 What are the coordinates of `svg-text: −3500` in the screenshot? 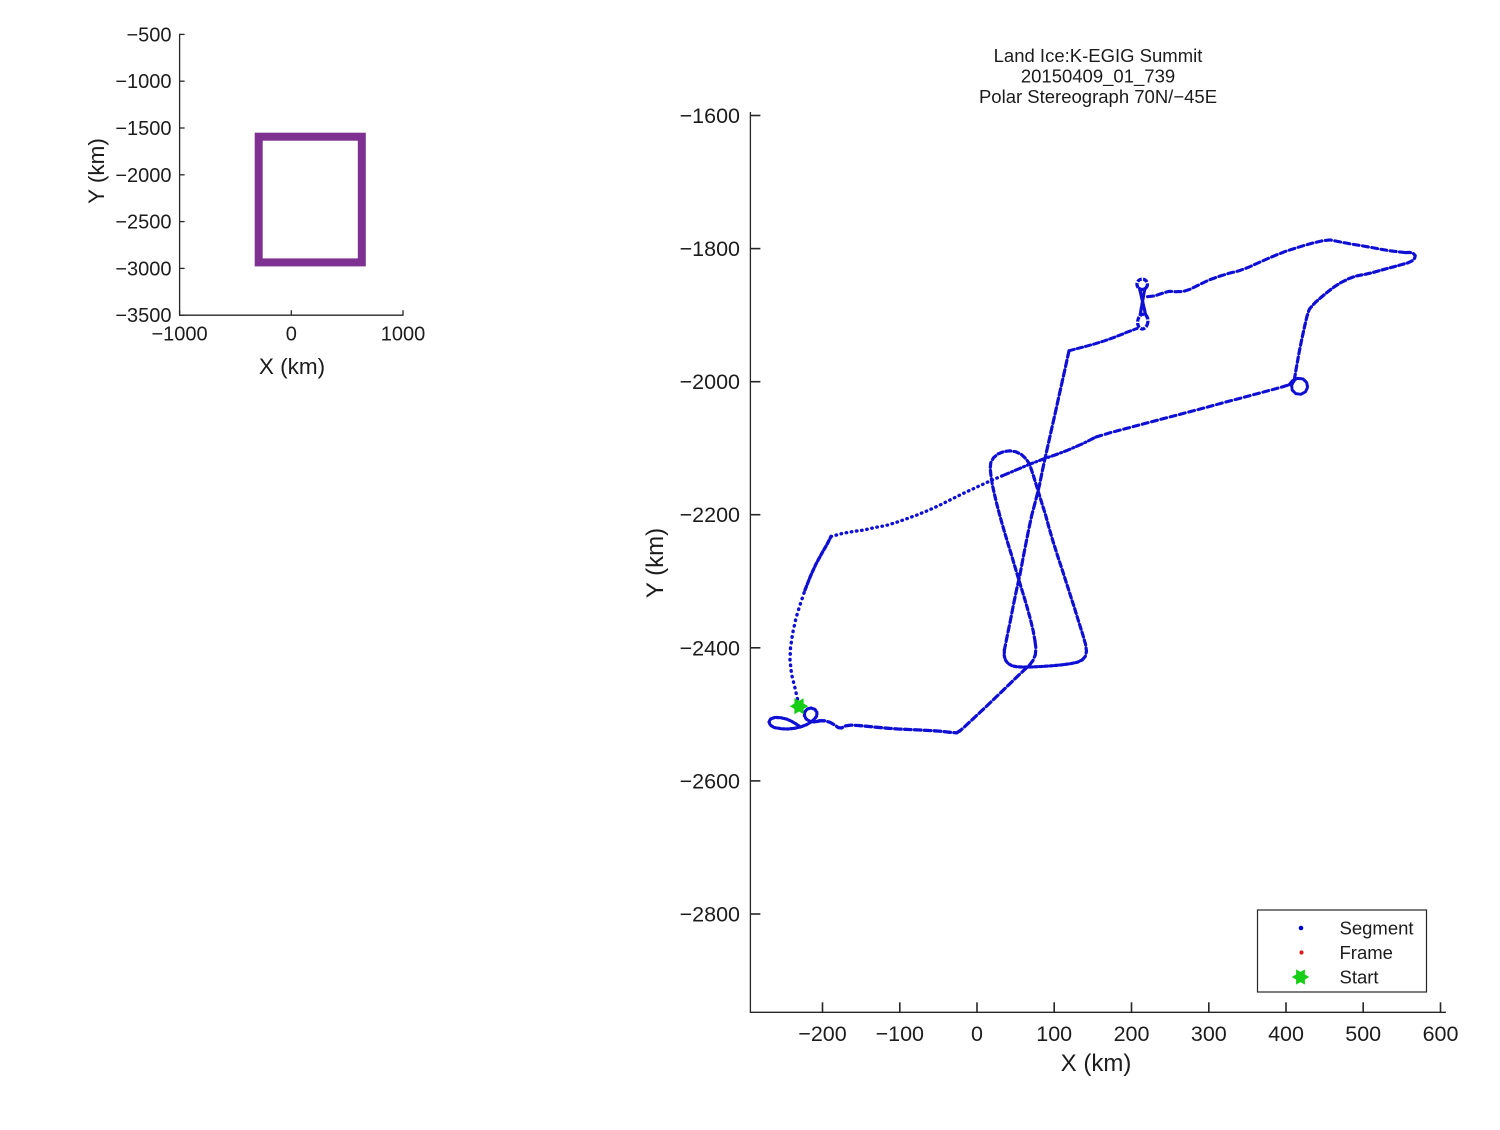 It's located at (143, 316).